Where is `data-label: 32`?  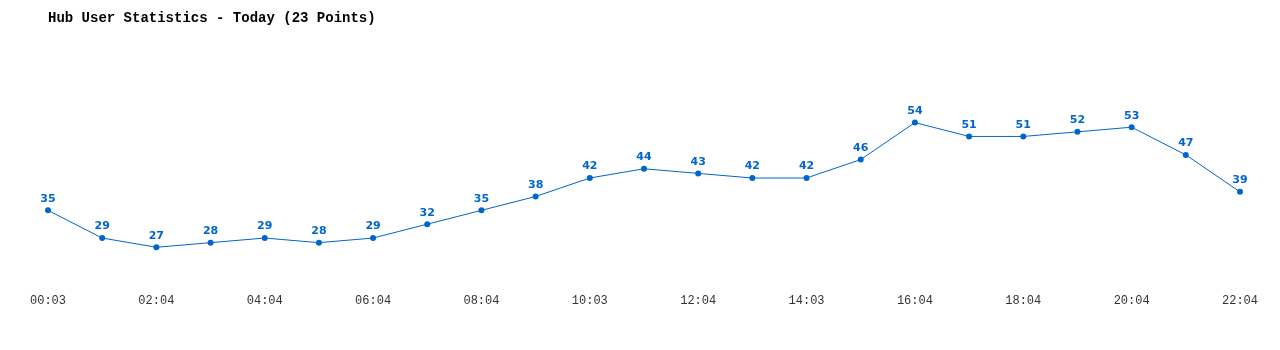
data-label: 32 is located at coordinates (427, 212).